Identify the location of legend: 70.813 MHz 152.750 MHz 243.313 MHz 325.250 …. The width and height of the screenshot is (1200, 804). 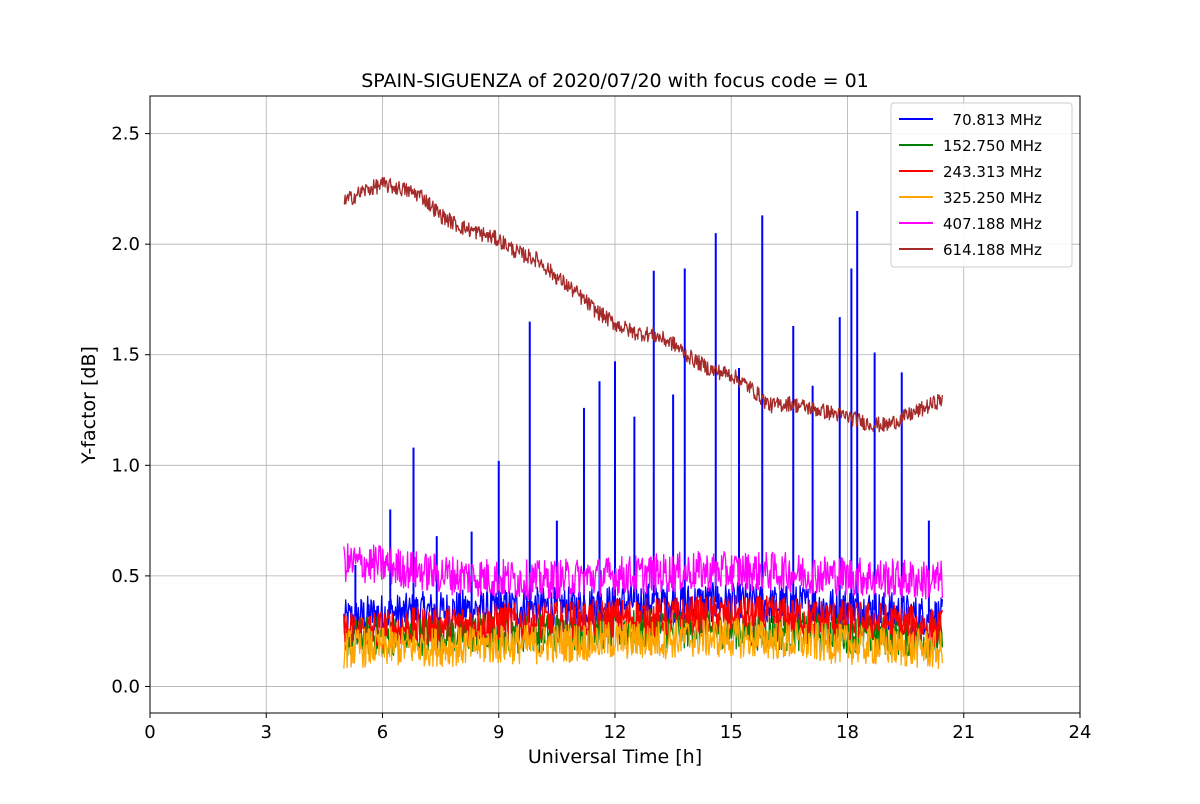
(981, 185).